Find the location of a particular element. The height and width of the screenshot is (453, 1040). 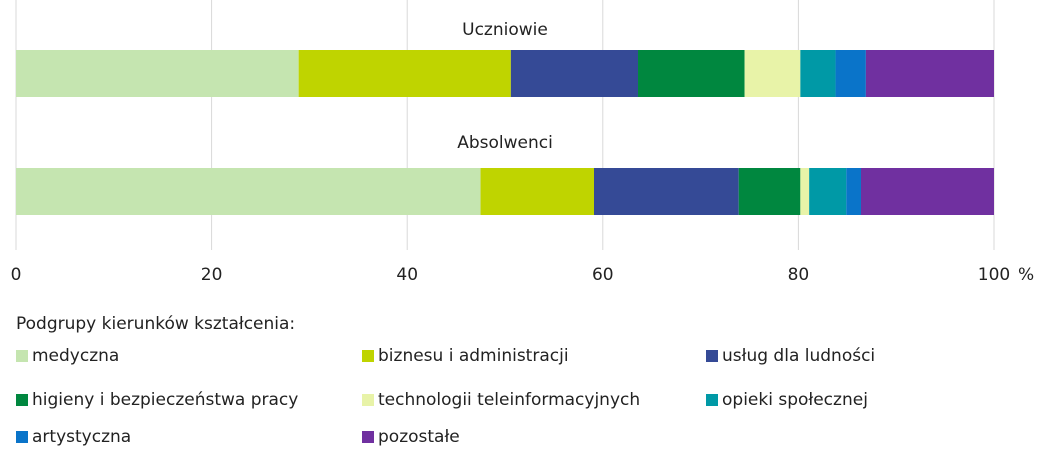

legend-label: artystyczna is located at coordinates (81, 437).